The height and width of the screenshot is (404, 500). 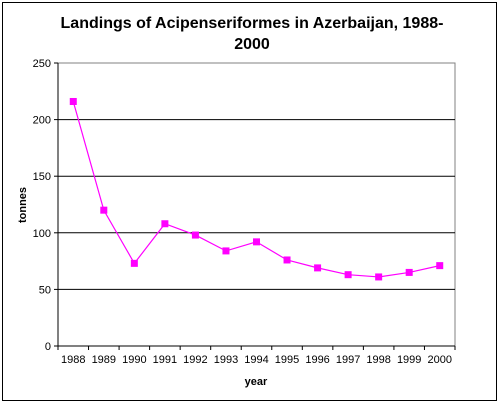 I want to click on chart-title-line-2: 2000, so click(x=252, y=44).